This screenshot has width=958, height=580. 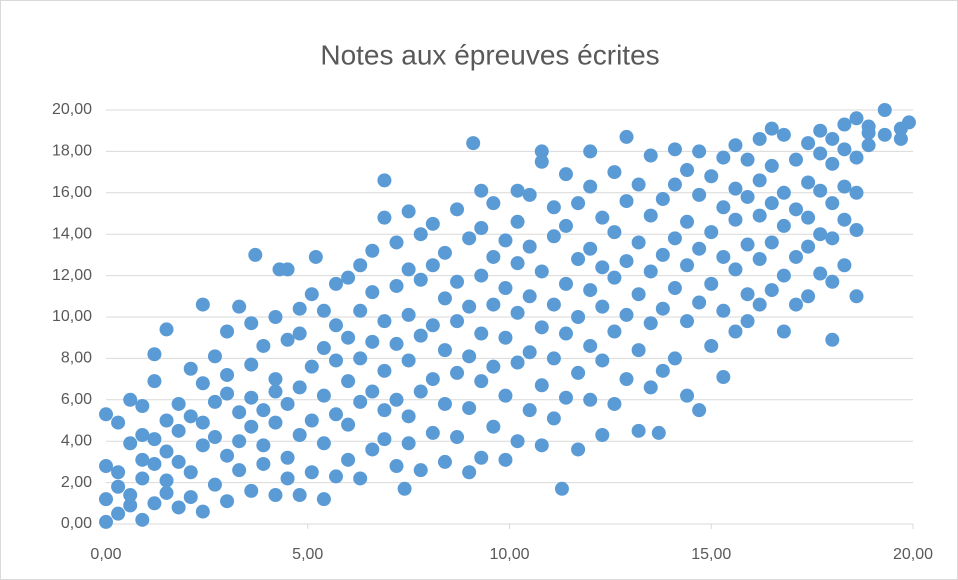 I want to click on y-tick-label: 16,00, so click(x=72, y=192).